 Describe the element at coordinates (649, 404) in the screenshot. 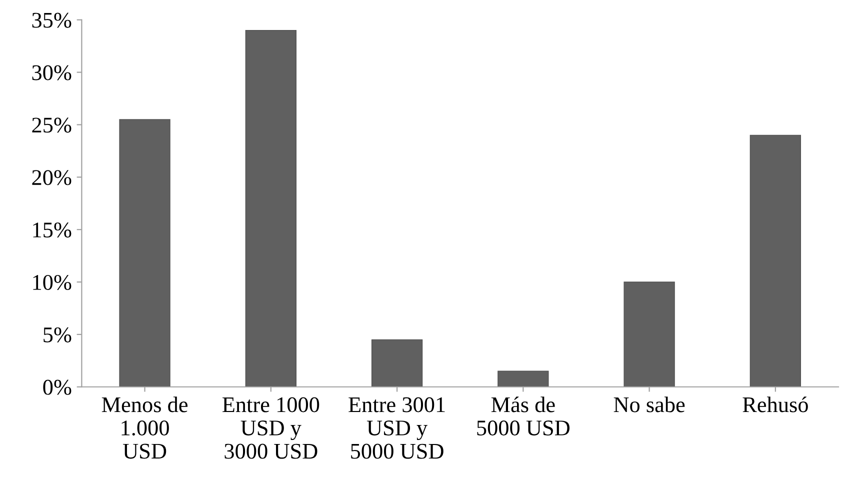

I see `x-tick-label: No sabe` at that location.